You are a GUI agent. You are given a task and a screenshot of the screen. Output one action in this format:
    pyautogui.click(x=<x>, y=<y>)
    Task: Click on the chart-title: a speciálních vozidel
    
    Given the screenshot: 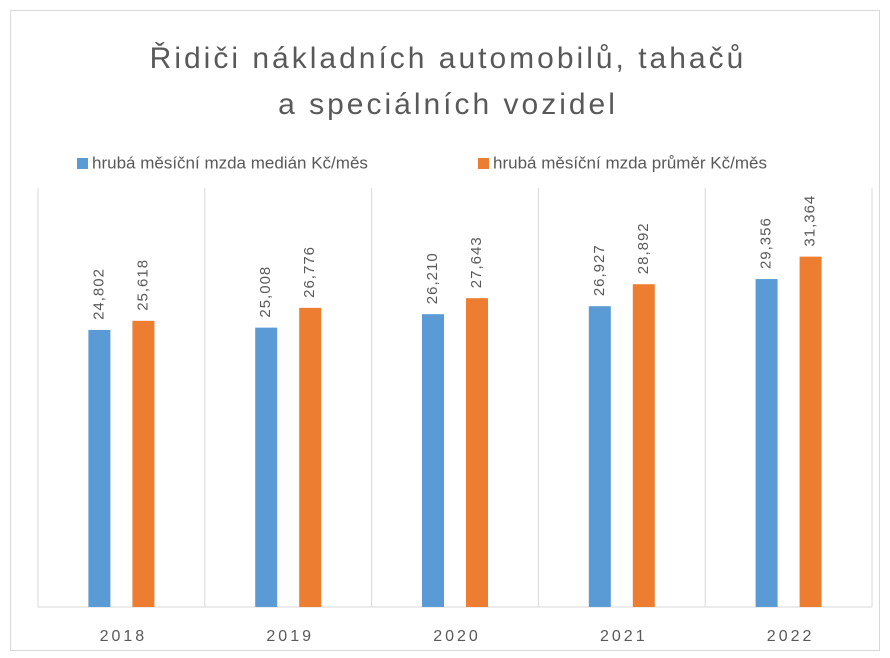 What is the action you would take?
    pyautogui.click(x=448, y=104)
    